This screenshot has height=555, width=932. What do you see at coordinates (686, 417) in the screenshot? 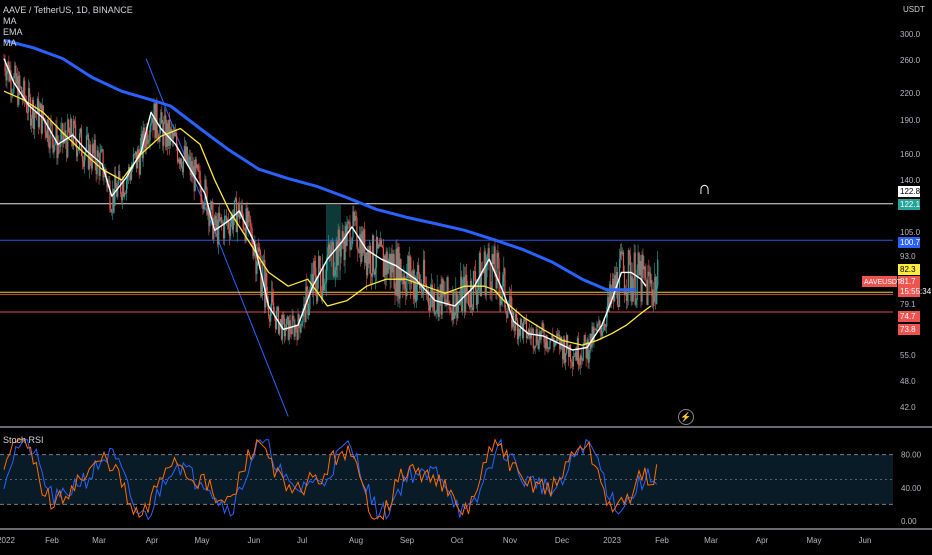
I see `lightning-icon: ⚡` at bounding box center [686, 417].